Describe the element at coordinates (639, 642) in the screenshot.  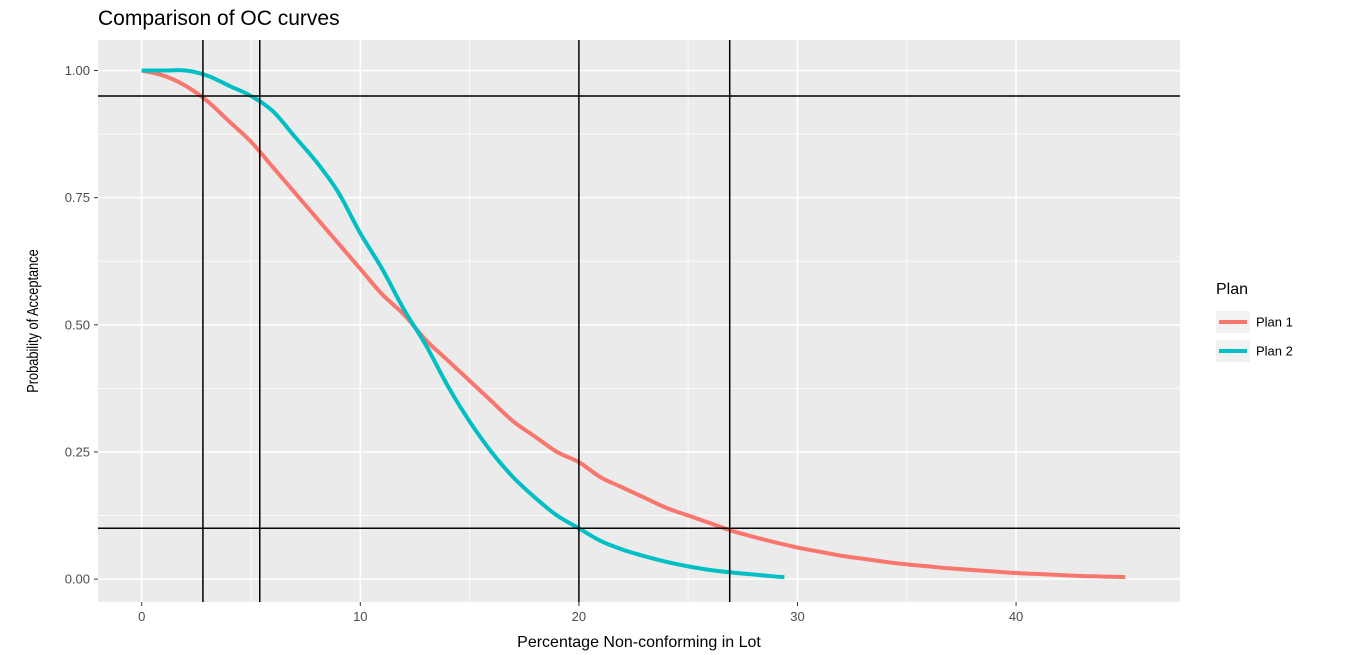
I see `x-axis-title: Percentage Non-conforming in Lot` at that location.